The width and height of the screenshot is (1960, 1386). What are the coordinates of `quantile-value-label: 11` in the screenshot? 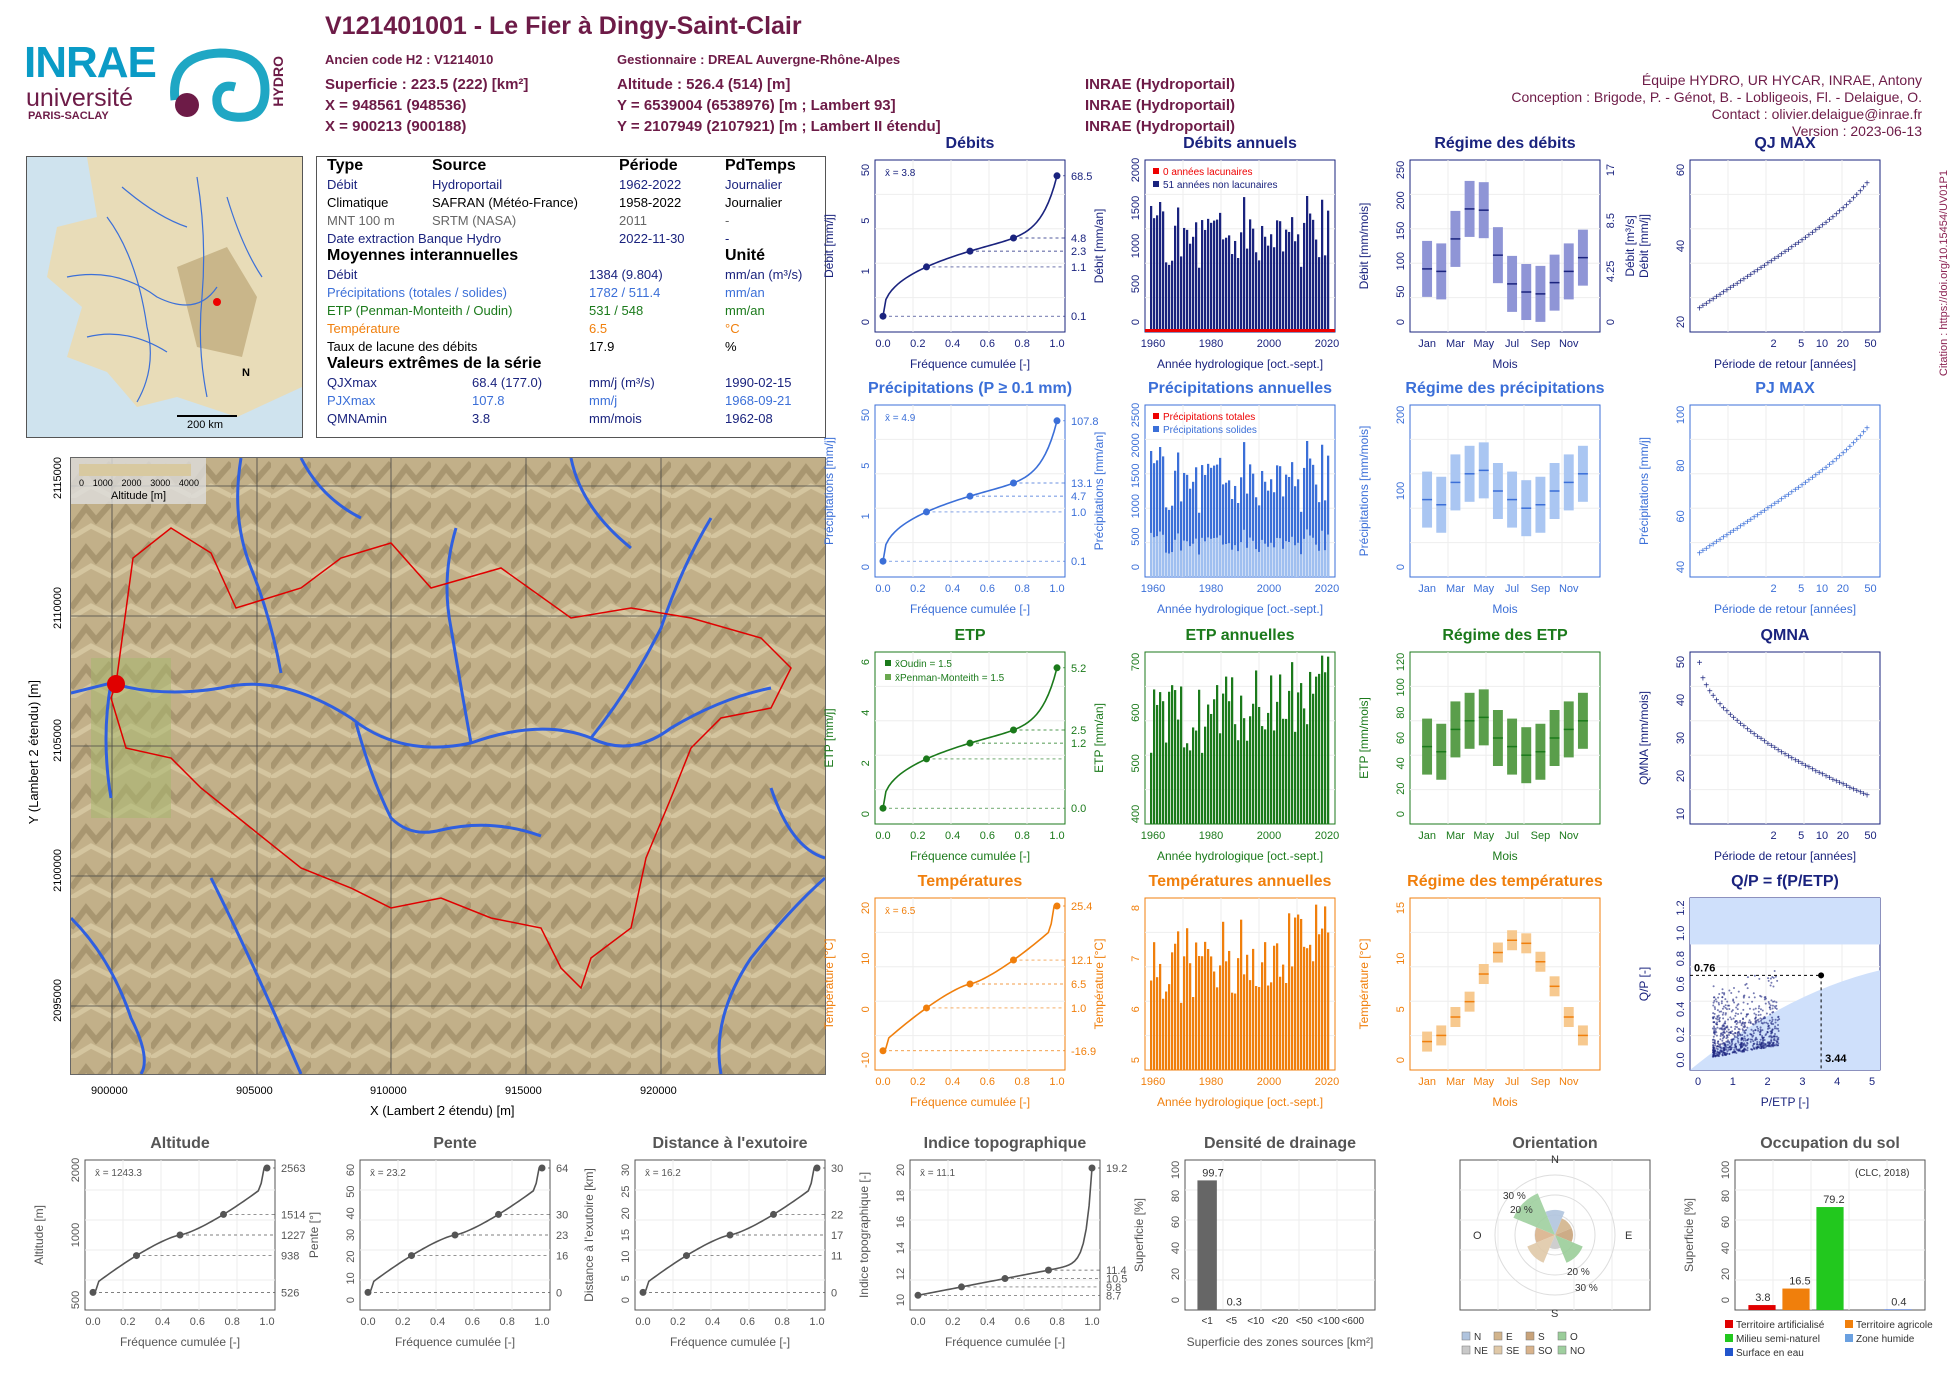 It's located at (836, 1257).